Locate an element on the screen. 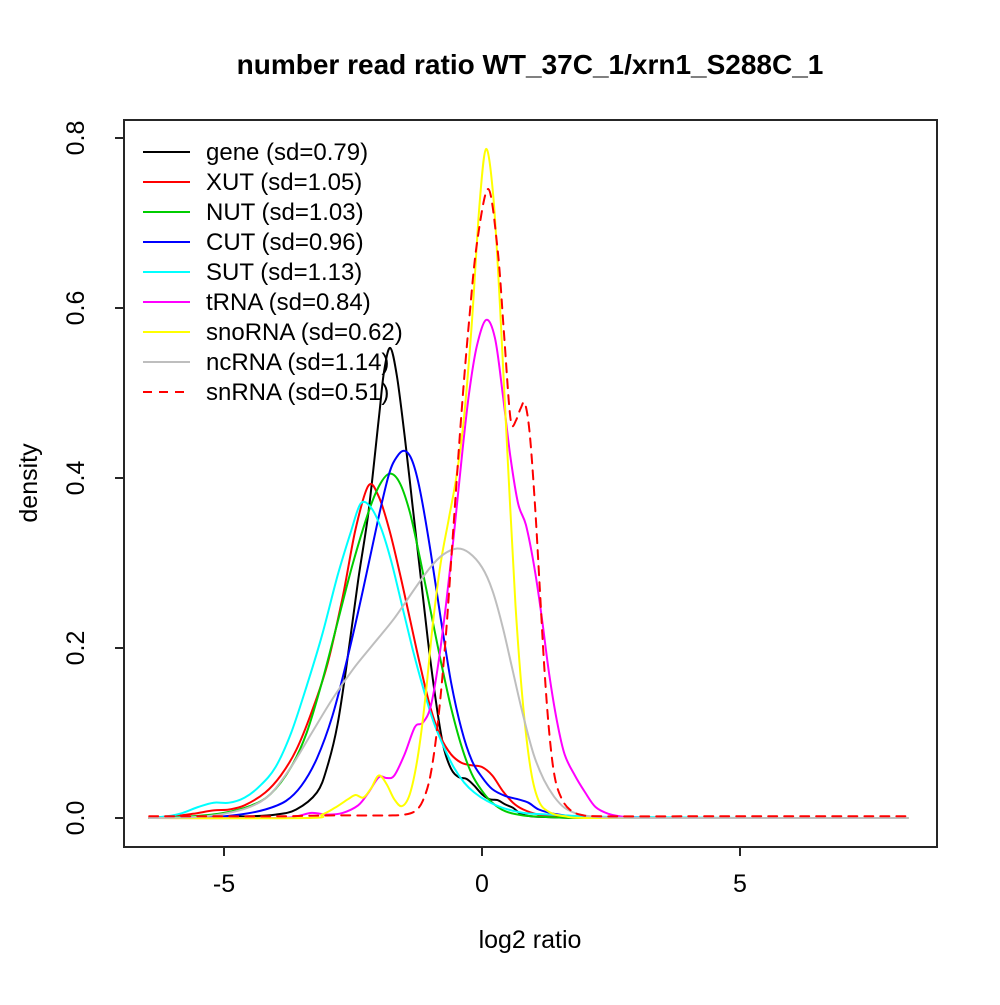 The height and width of the screenshot is (1005, 1000). legend-label-gene: gene (sd=0.79) is located at coordinates (287, 152).